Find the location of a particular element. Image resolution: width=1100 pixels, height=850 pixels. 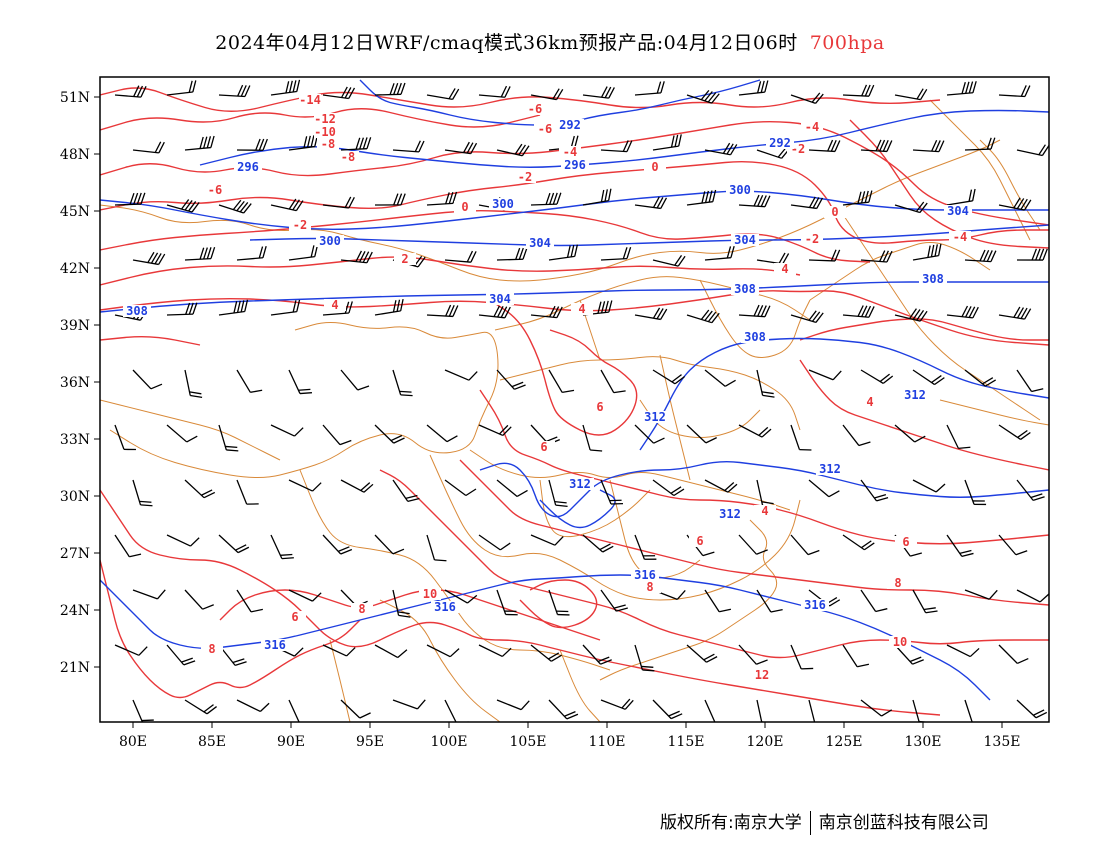

temperature-label: 0 is located at coordinates (834, 212).